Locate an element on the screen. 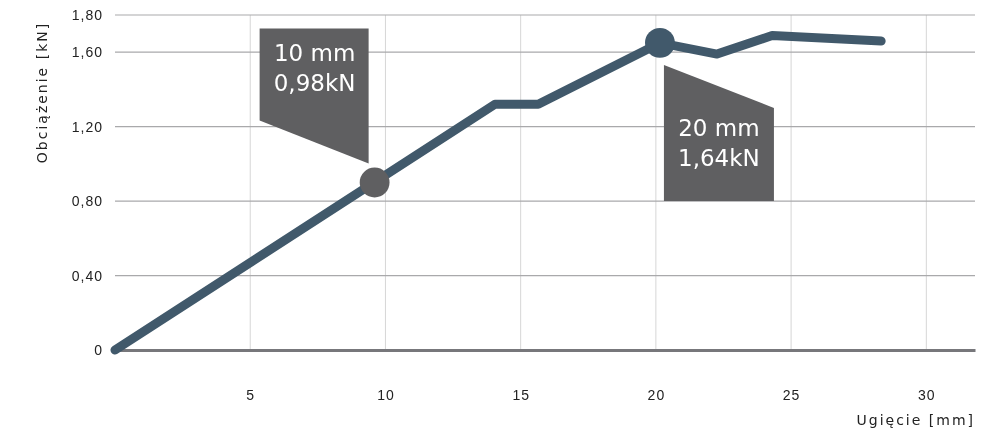  x-tick-label: 20 is located at coordinates (656, 394).